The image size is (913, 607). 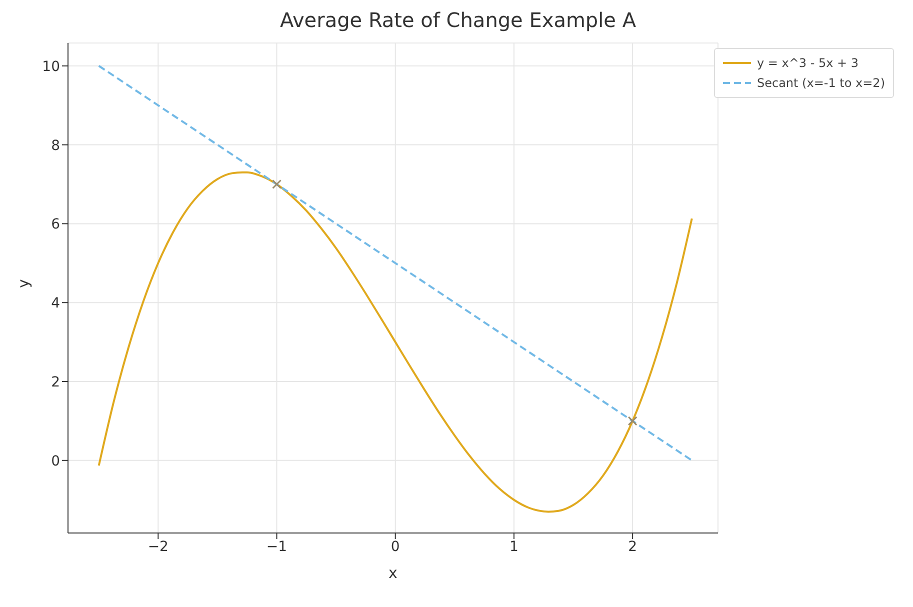 What do you see at coordinates (51, 66) in the screenshot?
I see `y-tick-label: 10` at bounding box center [51, 66].